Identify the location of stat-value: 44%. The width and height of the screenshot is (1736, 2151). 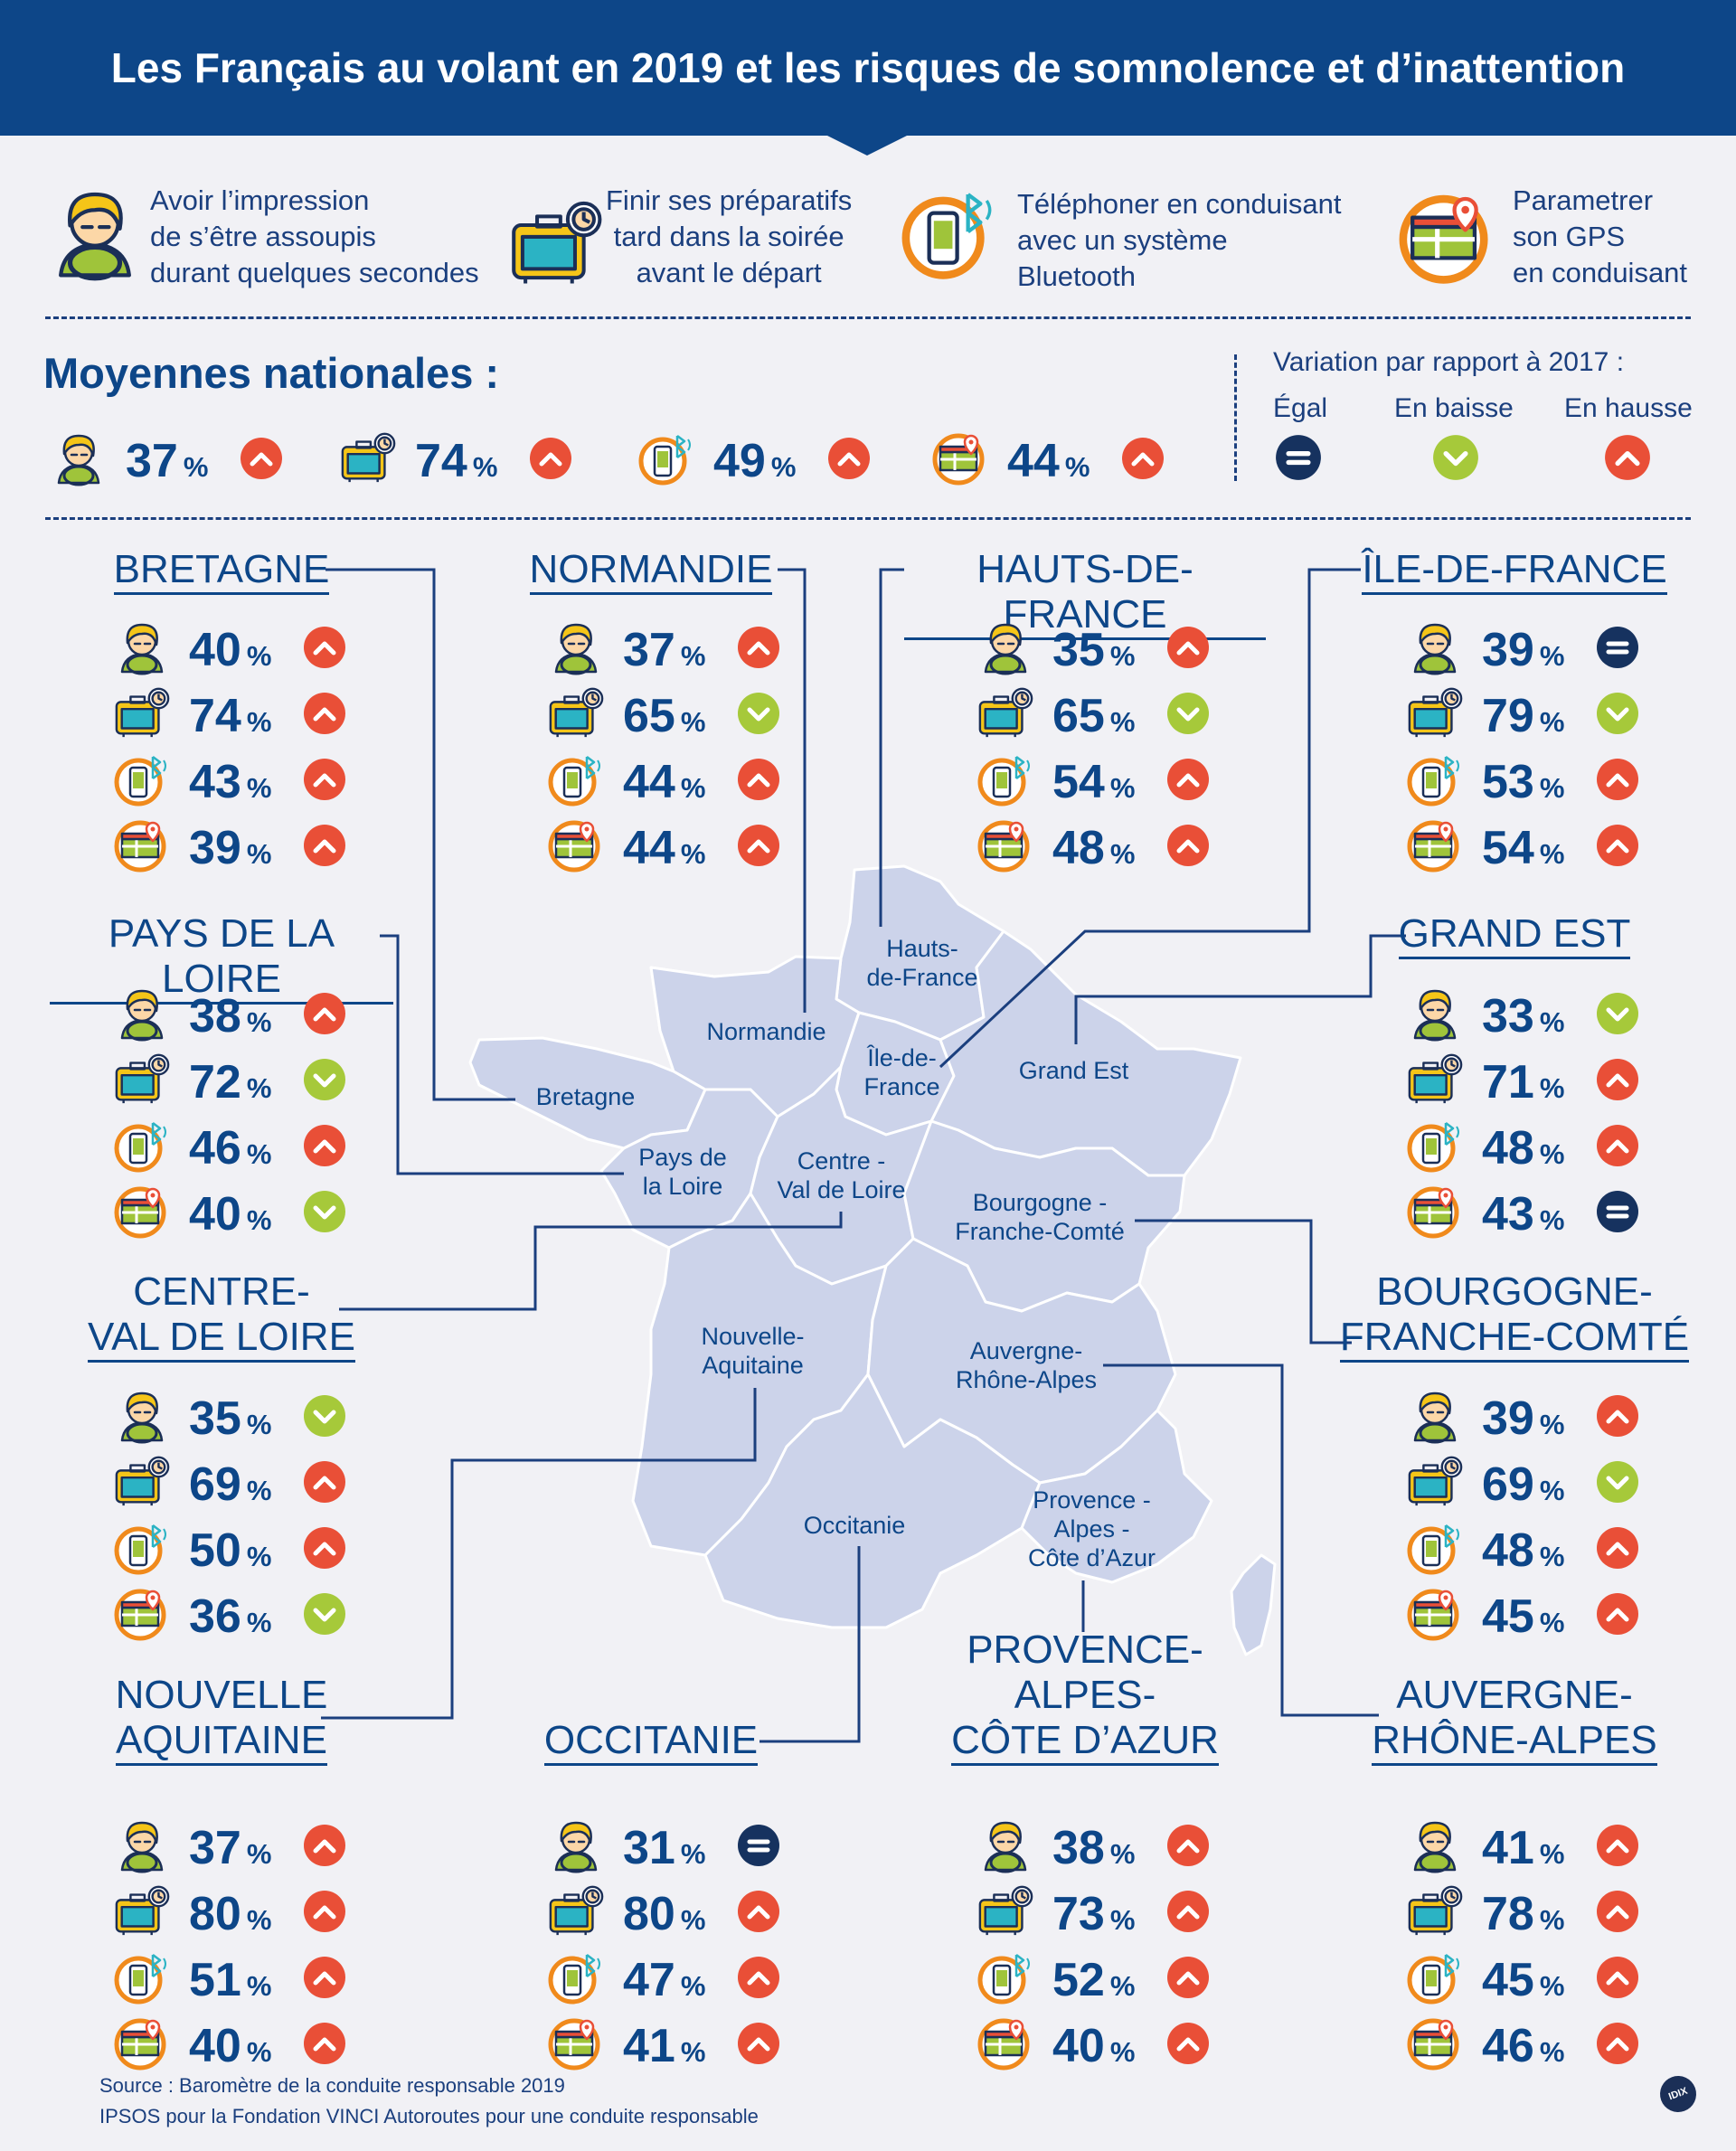
(664, 785).